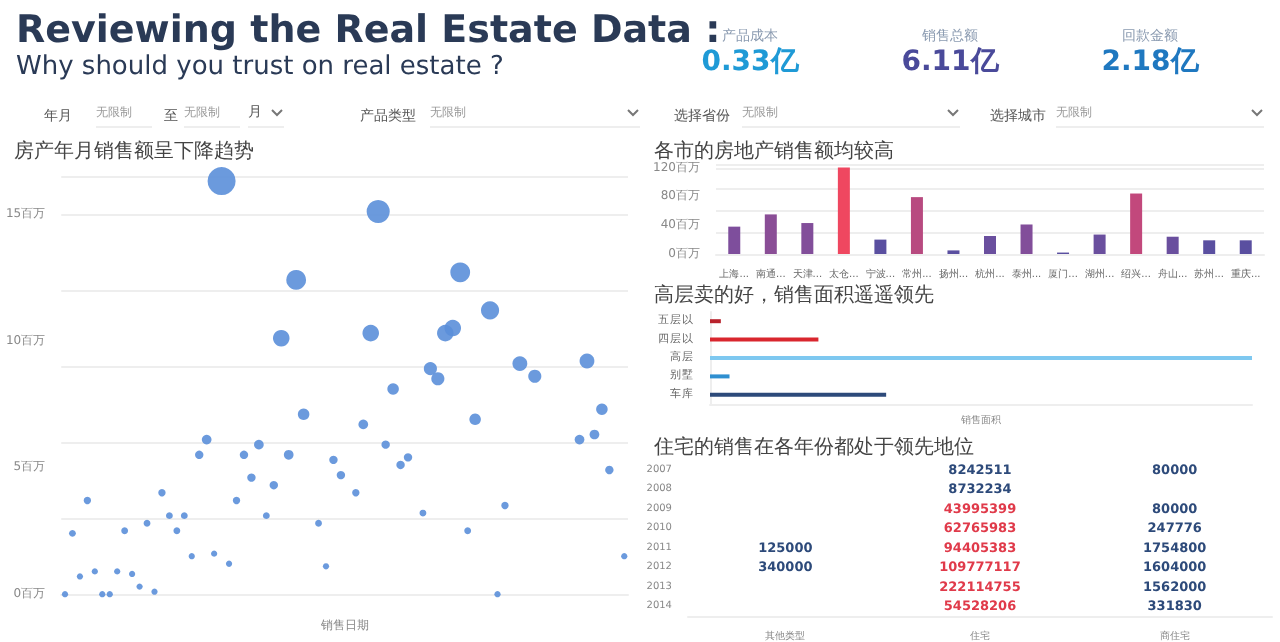 The width and height of the screenshot is (1280, 642). What do you see at coordinates (794, 295) in the screenshot?
I see `chart-title: 高层卖的好，销售面积遥遥领先` at bounding box center [794, 295].